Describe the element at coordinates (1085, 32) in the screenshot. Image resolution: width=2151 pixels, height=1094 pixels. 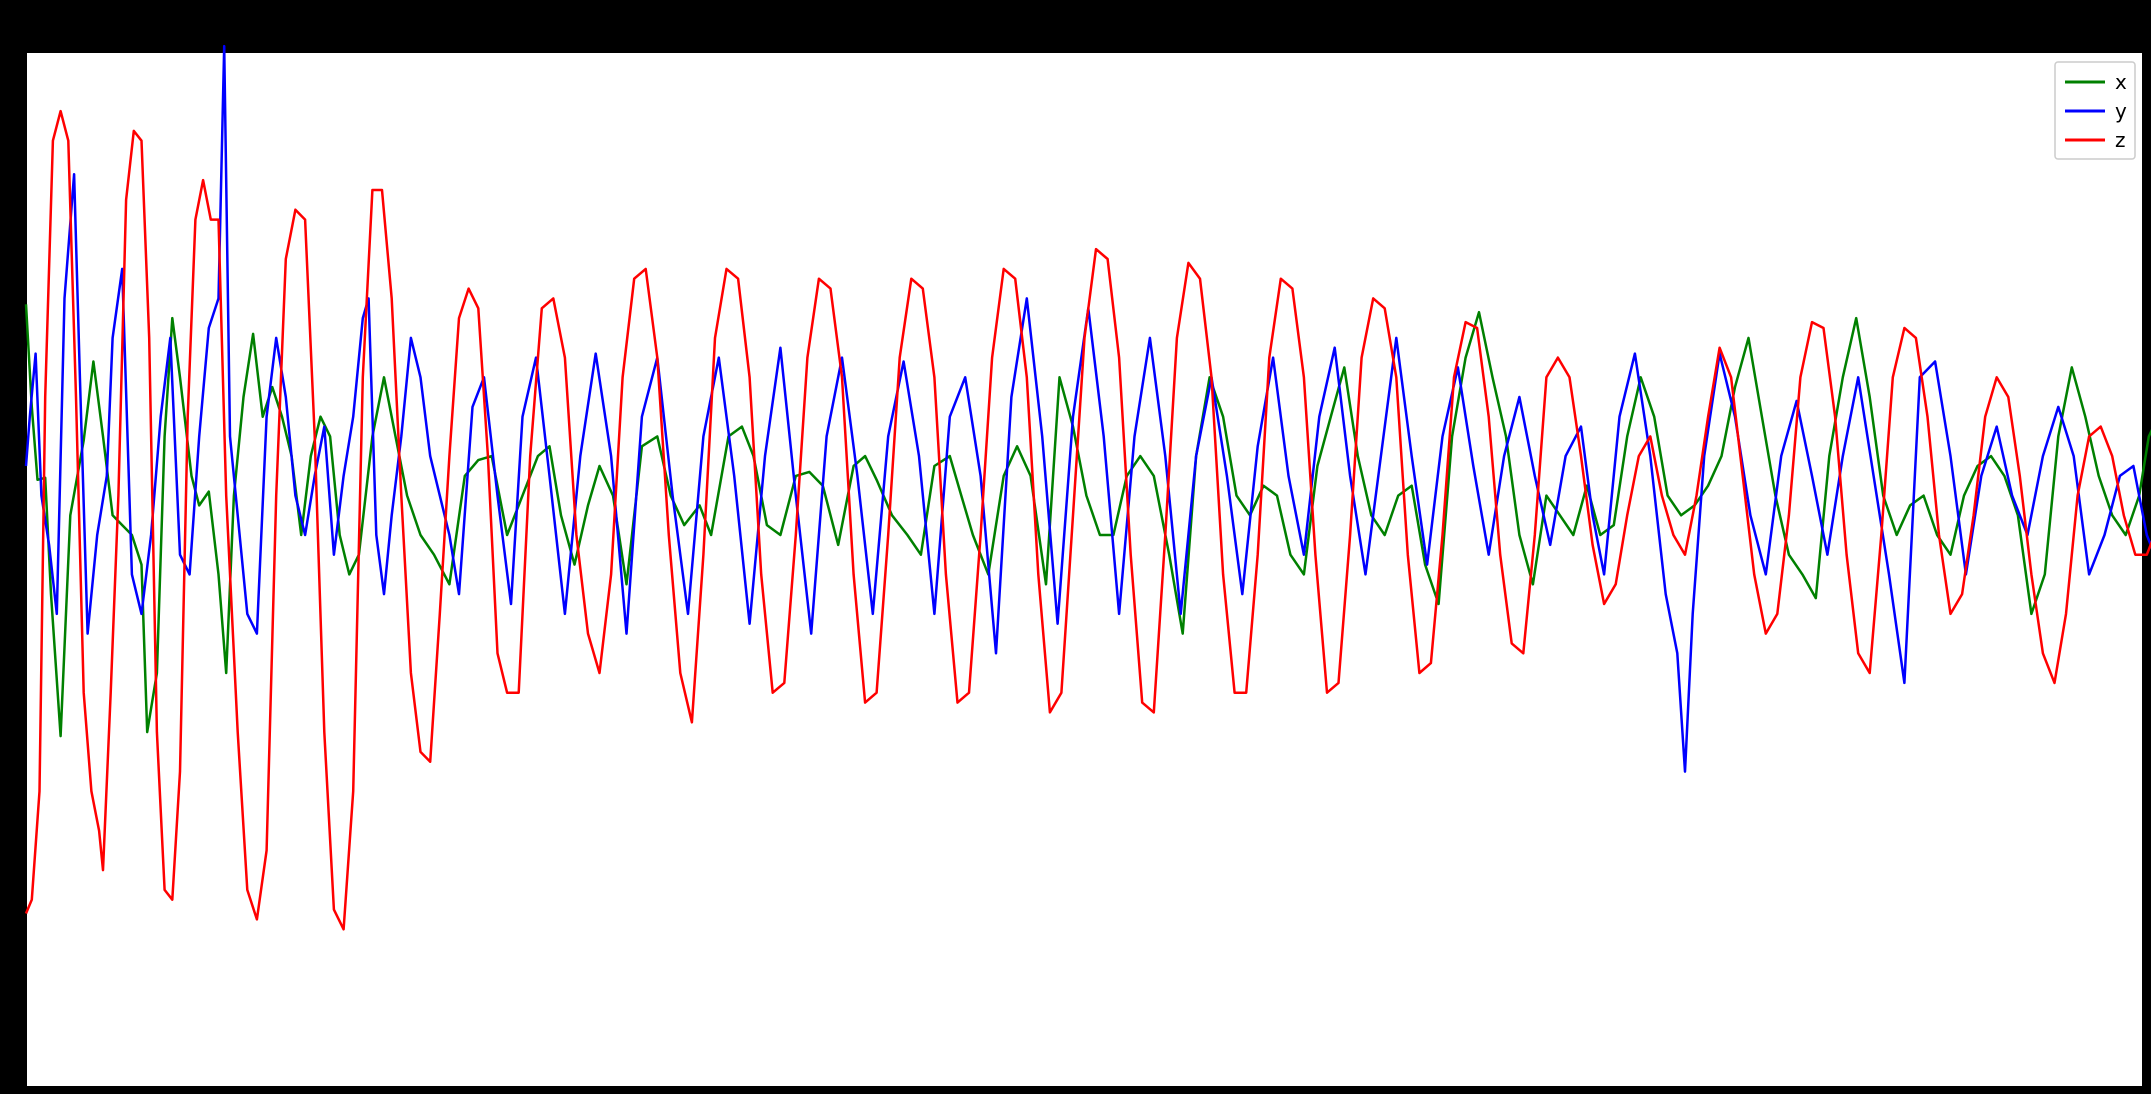
I see `chart-title: Punch Gyroscope` at that location.